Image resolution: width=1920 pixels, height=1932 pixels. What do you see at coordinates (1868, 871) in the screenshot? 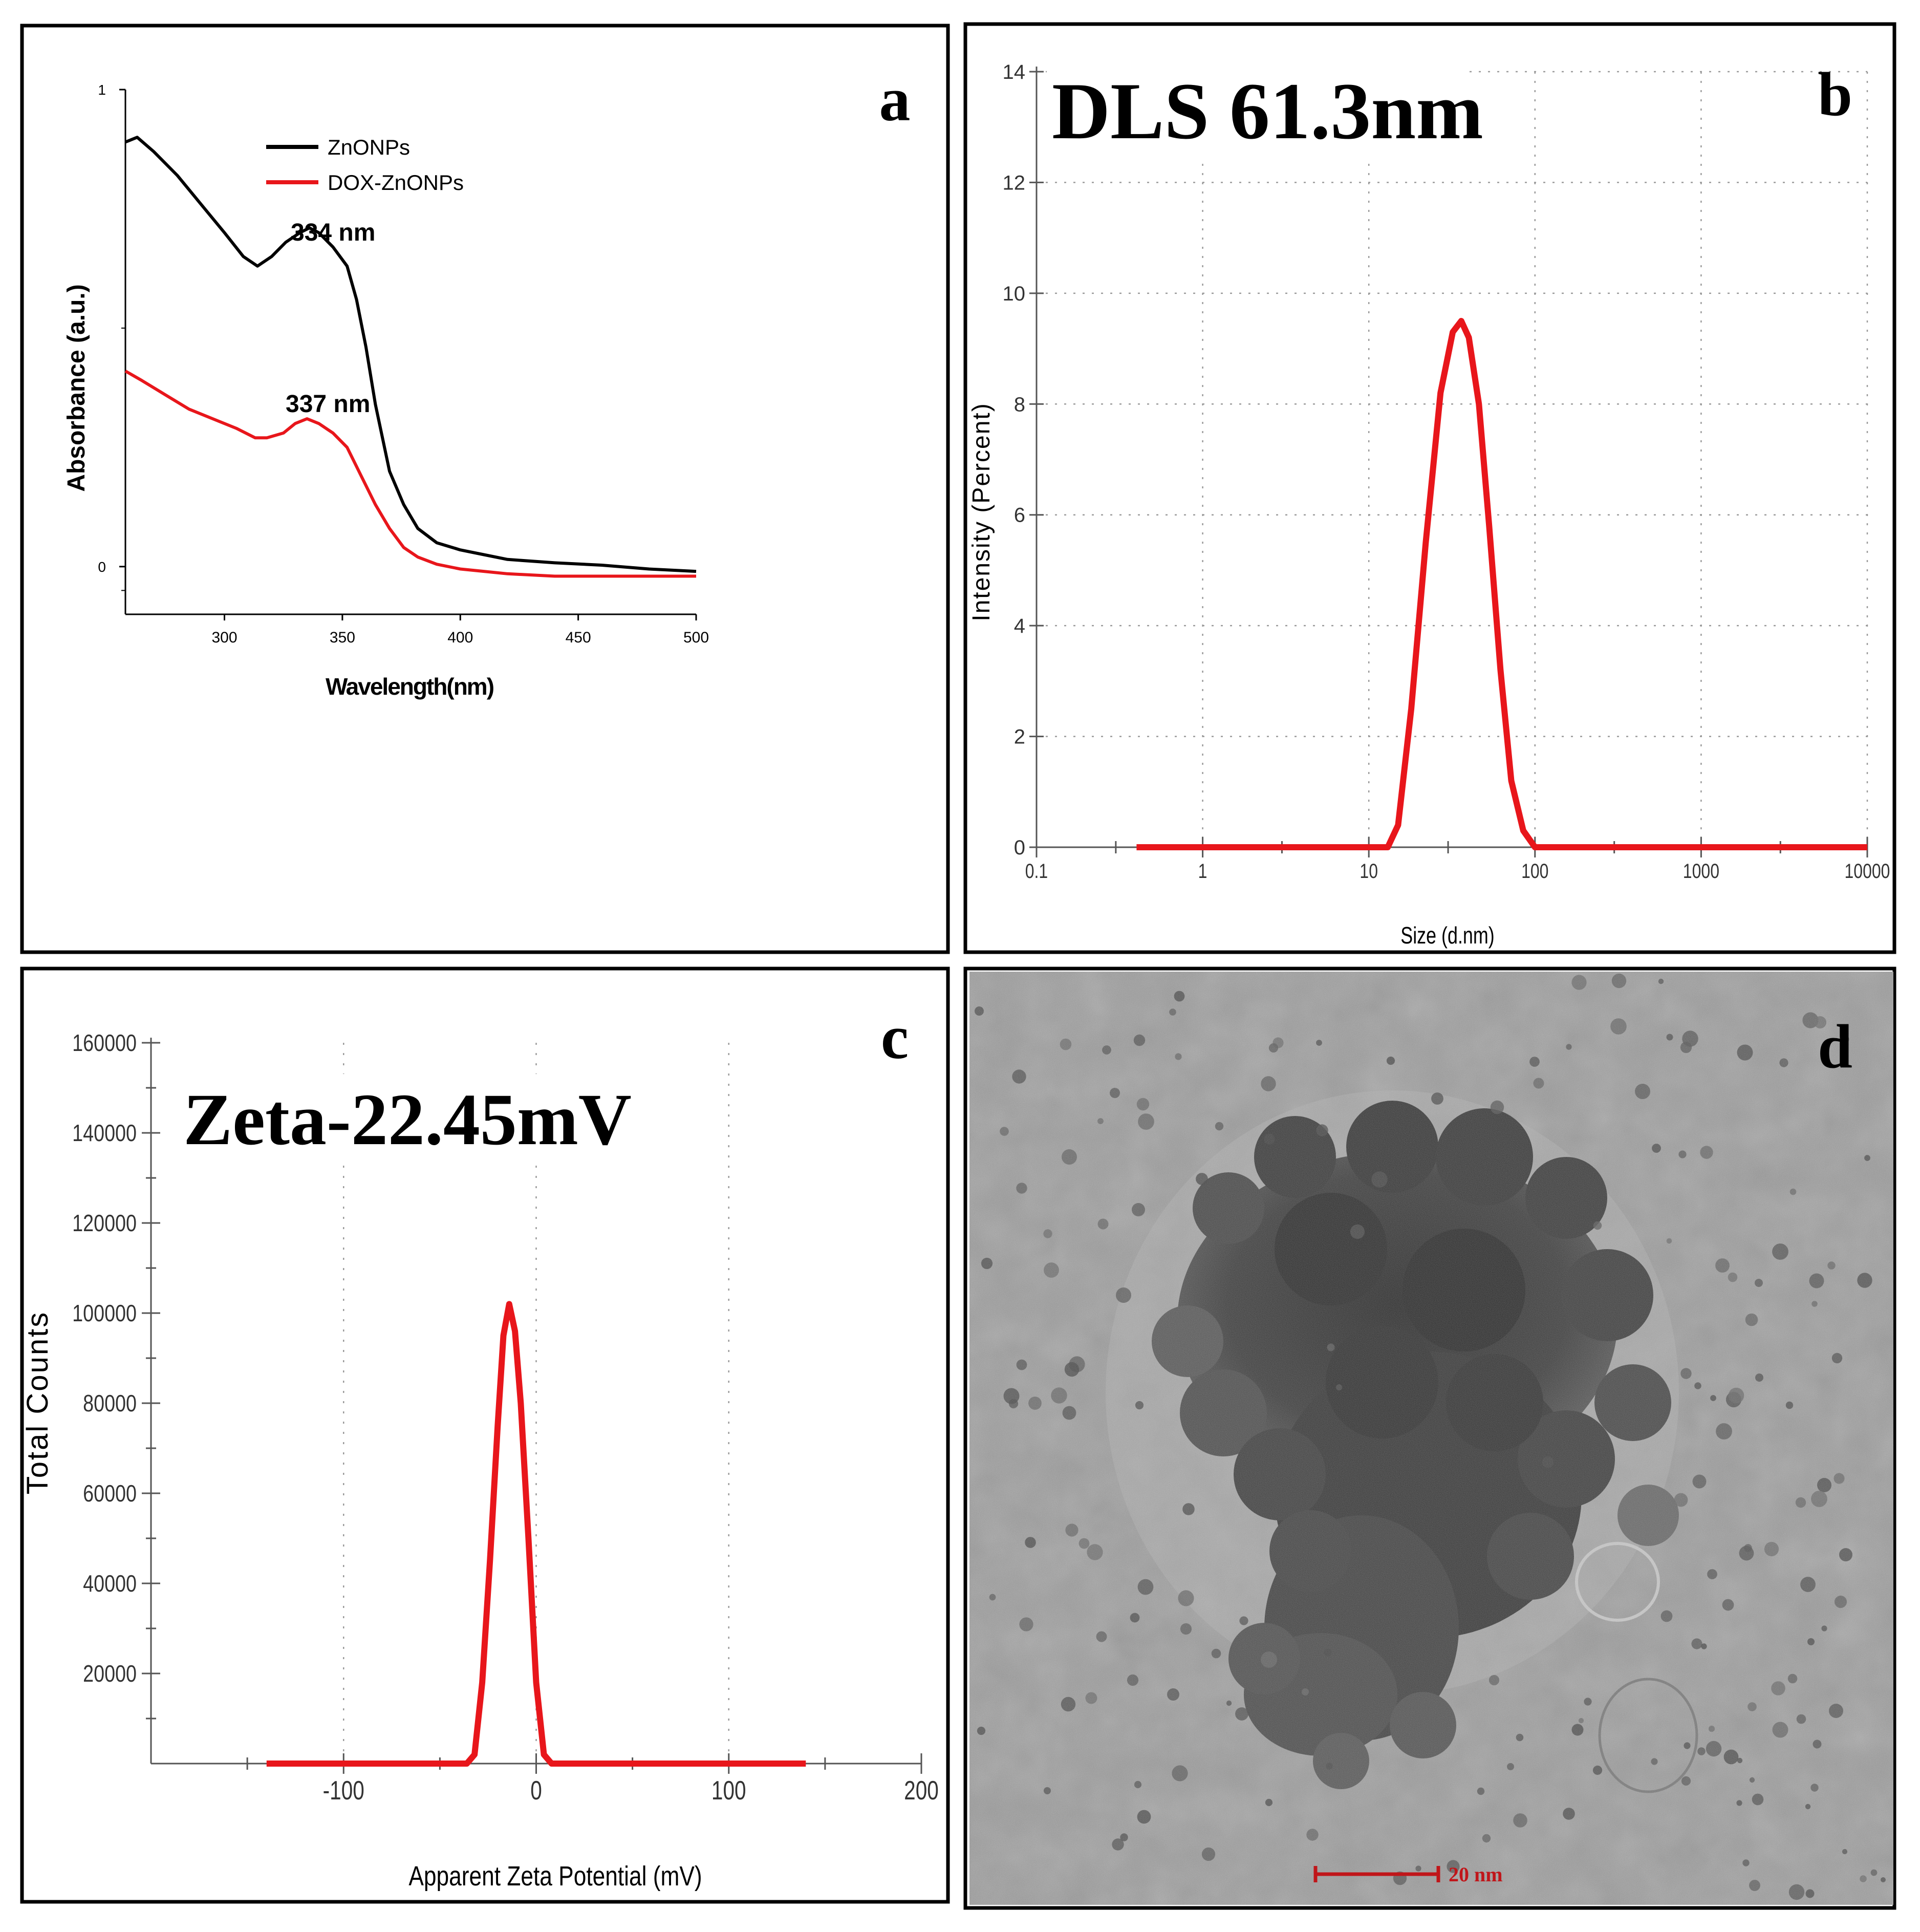
I see `panel-b-x-tick-label: 10000` at bounding box center [1868, 871].